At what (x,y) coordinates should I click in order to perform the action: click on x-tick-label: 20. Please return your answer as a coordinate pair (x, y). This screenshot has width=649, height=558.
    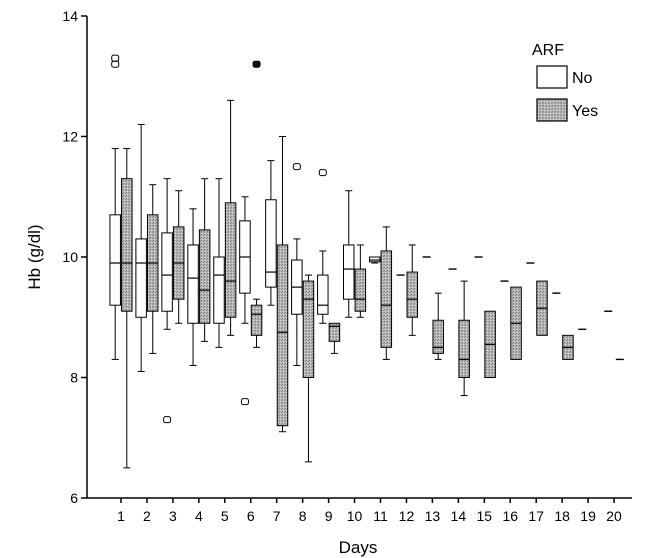
    Looking at the image, I should click on (614, 516).